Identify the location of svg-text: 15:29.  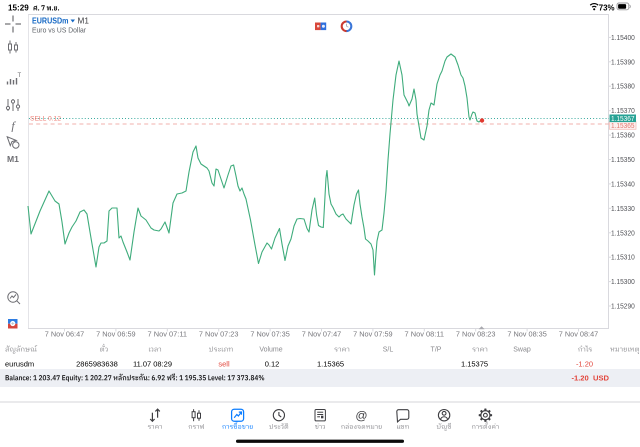
(18, 7).